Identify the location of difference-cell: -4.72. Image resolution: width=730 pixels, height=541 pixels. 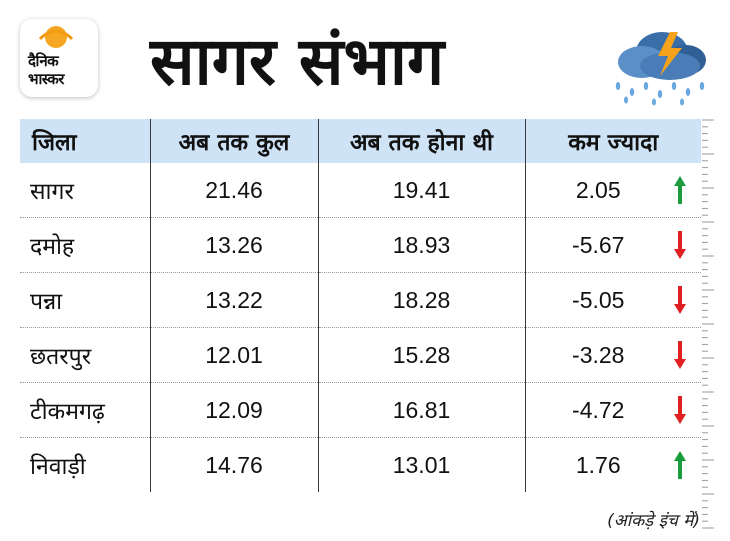
(612, 410).